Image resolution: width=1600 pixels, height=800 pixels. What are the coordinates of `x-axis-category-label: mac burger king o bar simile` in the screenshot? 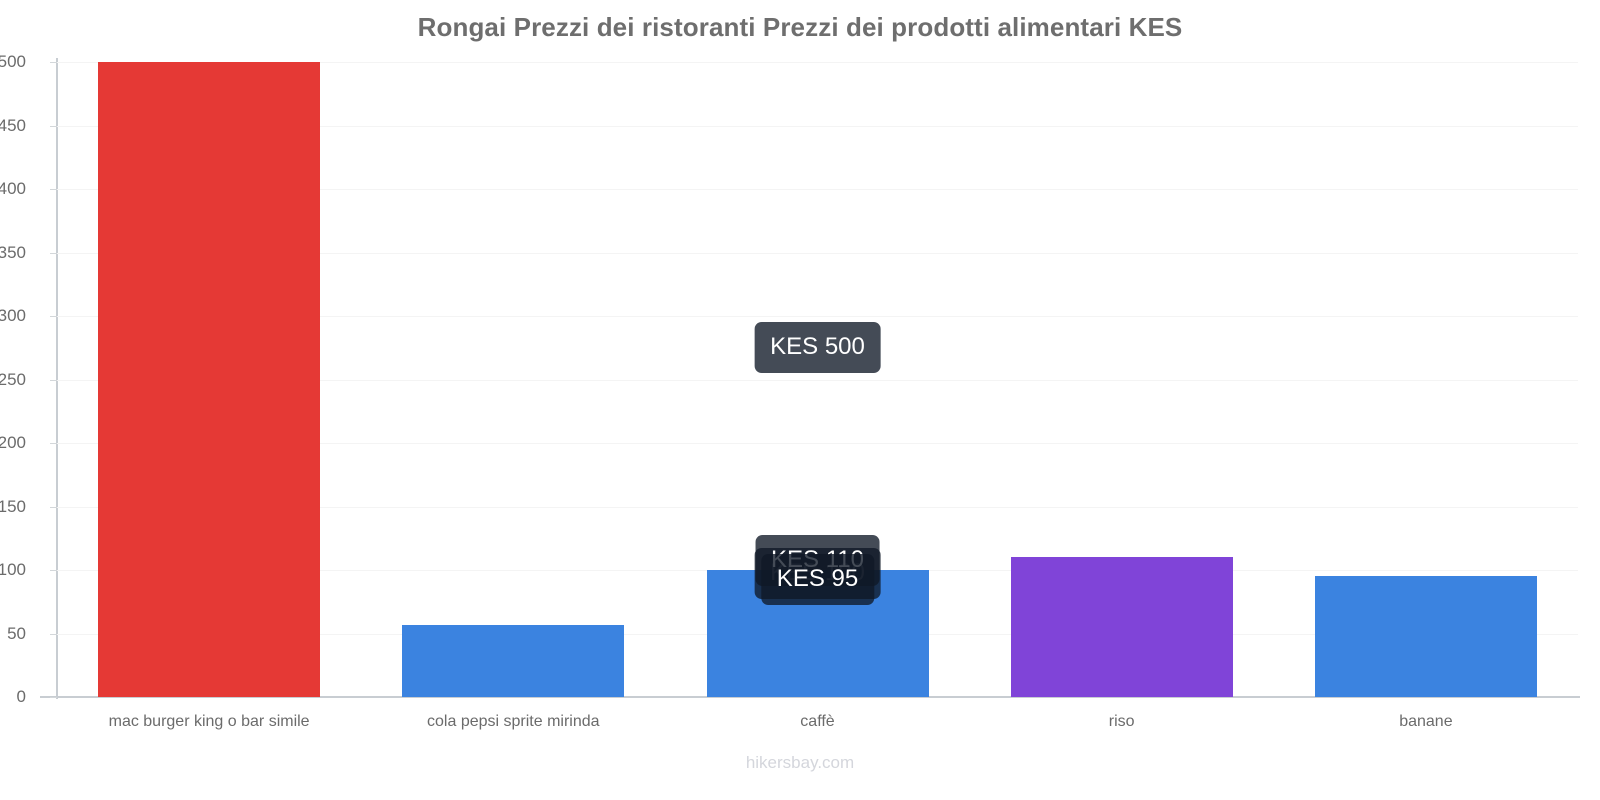 It's located at (209, 721).